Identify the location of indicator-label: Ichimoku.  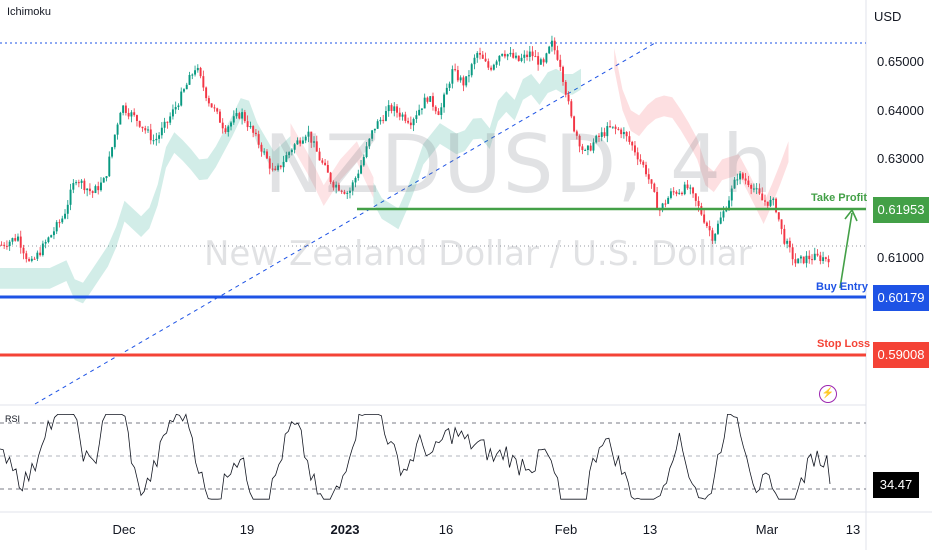
(29, 12).